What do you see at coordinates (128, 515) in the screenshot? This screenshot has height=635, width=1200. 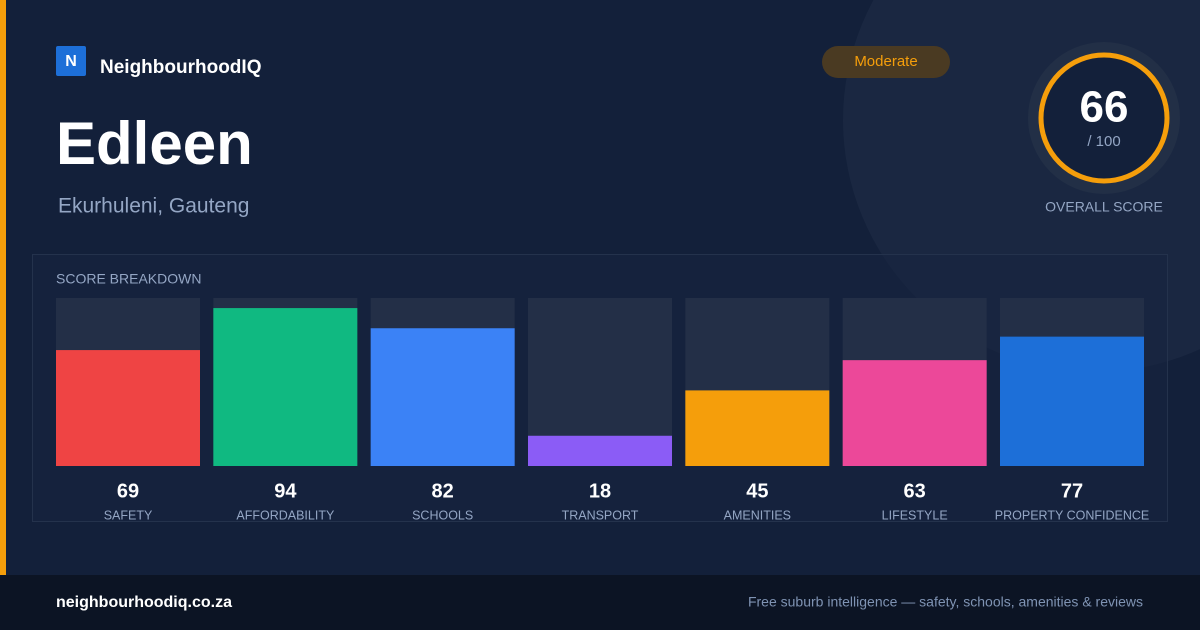 I see `category-label: SAFETY` at bounding box center [128, 515].